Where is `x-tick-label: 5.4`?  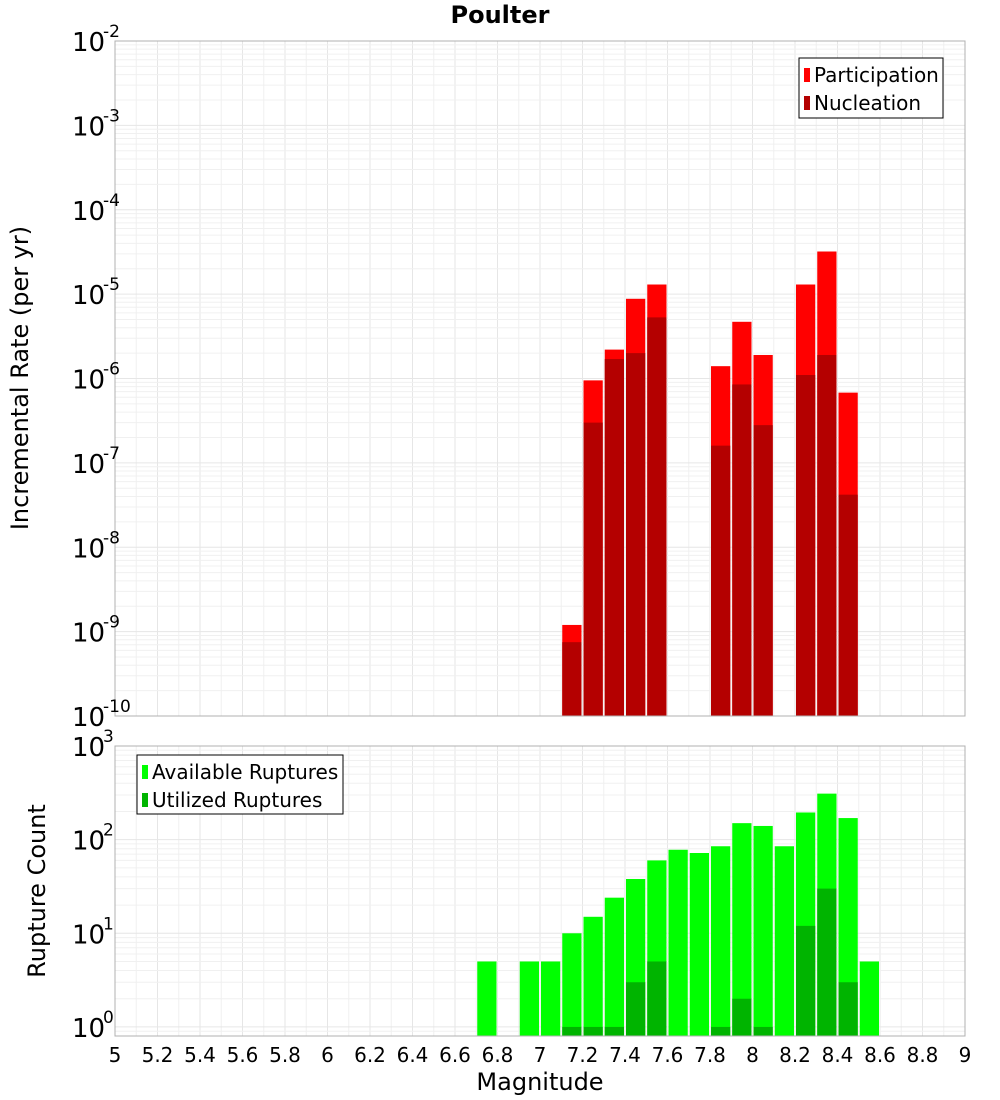 x-tick-label: 5.4 is located at coordinates (200, 1055).